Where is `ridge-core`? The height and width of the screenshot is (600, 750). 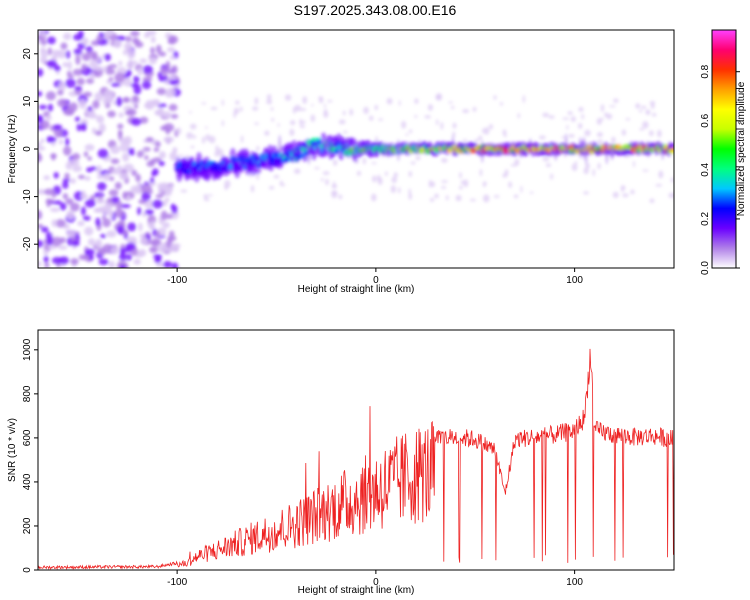
ridge-core is located at coordinates (672, 149).